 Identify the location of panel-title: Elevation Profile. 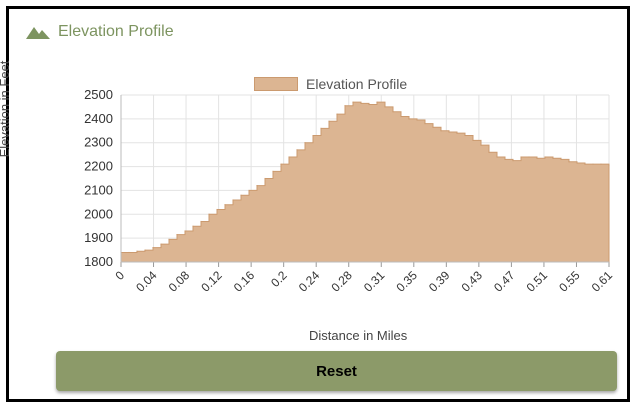
(116, 31).